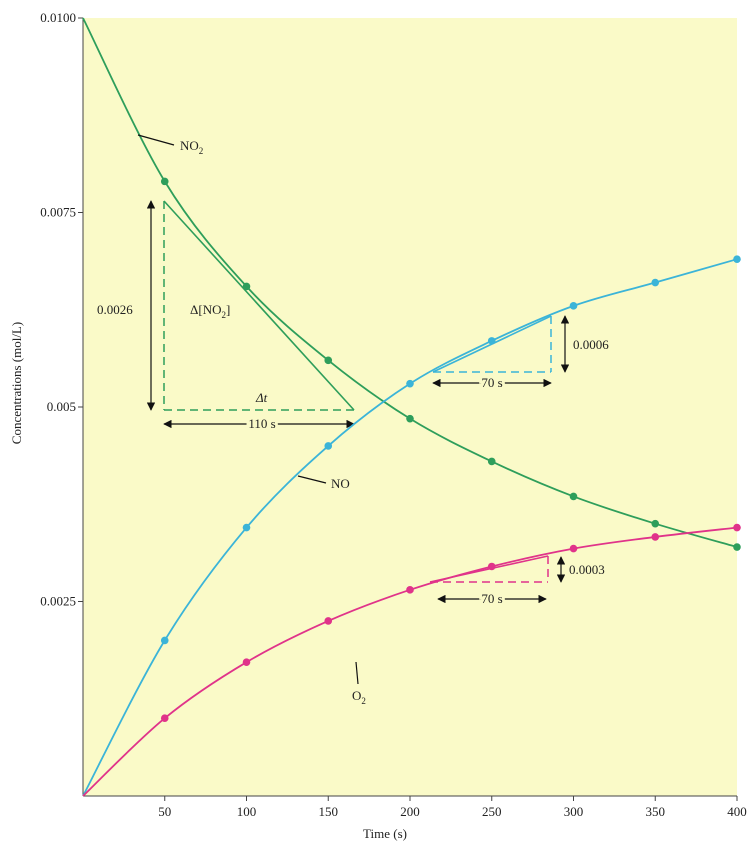 The image size is (750, 845). What do you see at coordinates (16, 383) in the screenshot?
I see `y-axis-label: Concentrations (mol/L)` at bounding box center [16, 383].